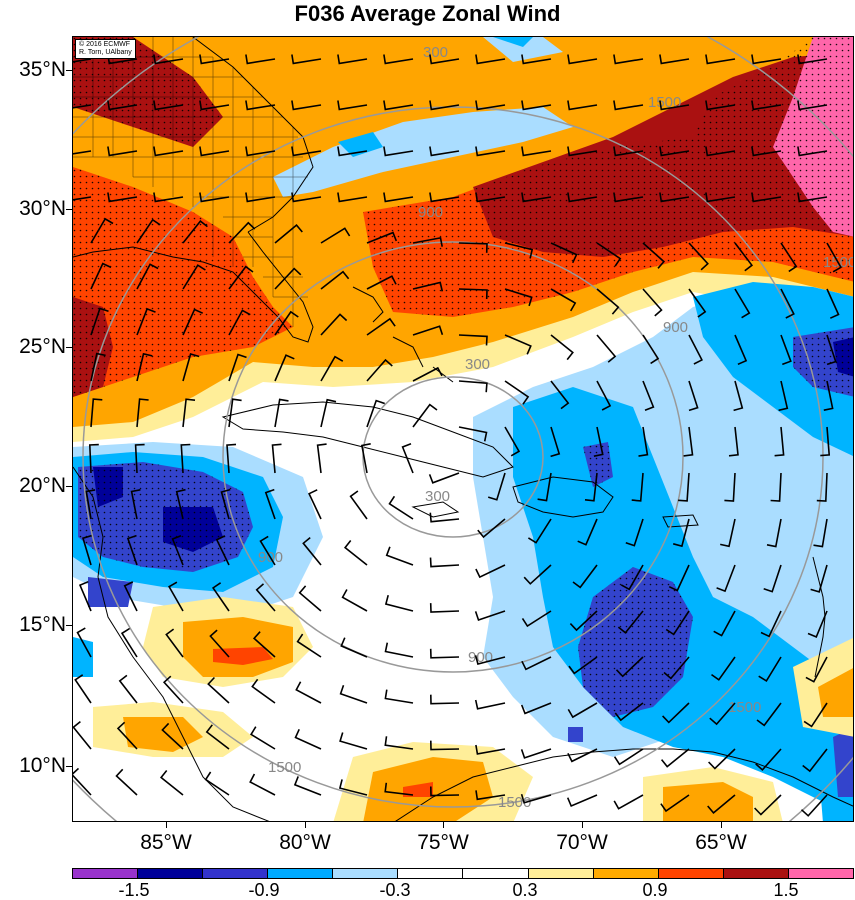  What do you see at coordinates (477, 364) in the screenshot?
I see `ring-label: 300` at bounding box center [477, 364].